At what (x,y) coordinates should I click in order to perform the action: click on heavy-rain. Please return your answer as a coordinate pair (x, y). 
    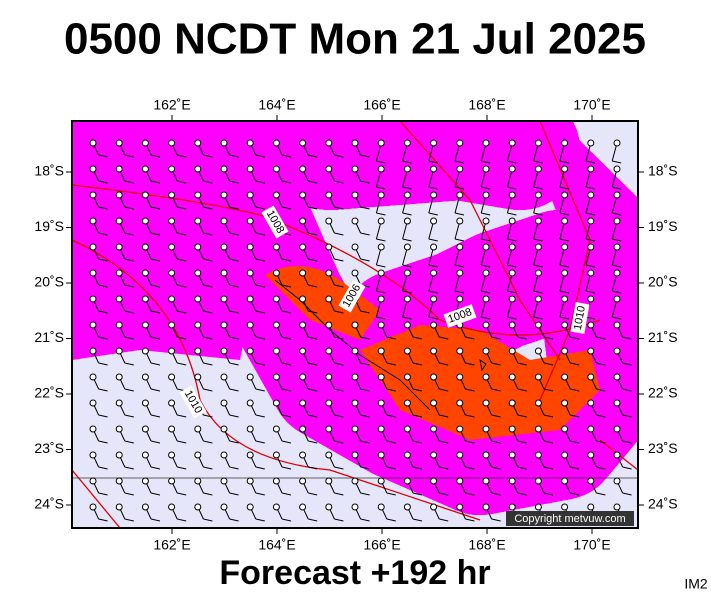
    Looking at the image, I should click on (480, 382).